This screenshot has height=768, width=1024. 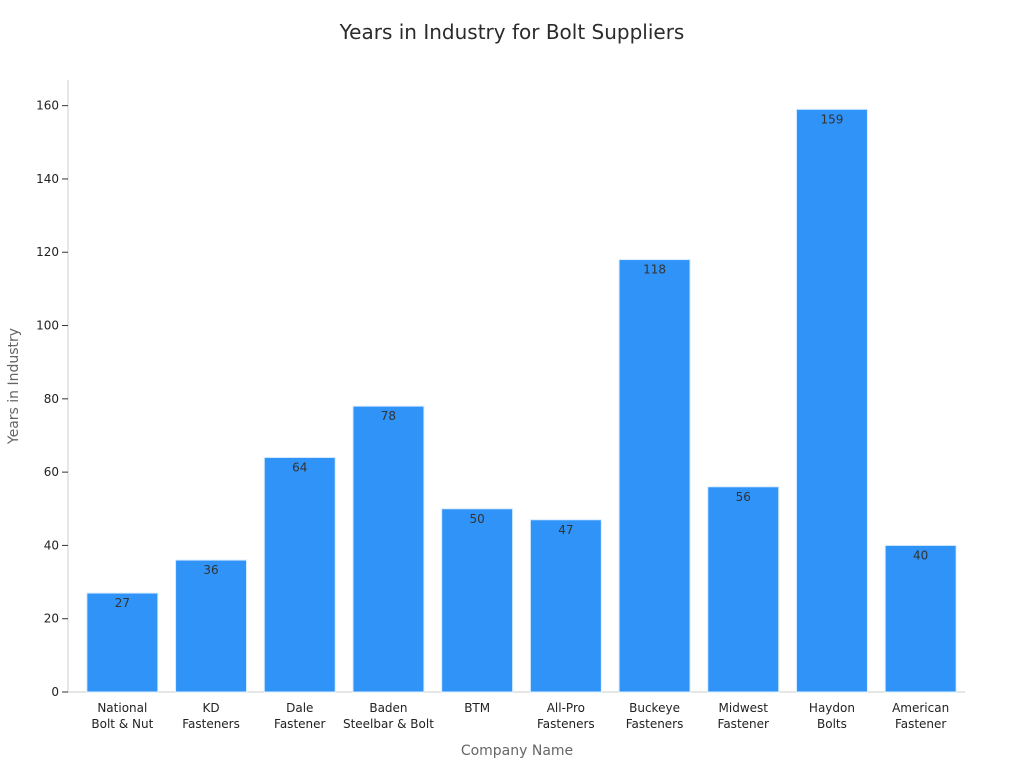 I want to click on y-axis: 0 20 40 60 80 100 120 140 160, so click(x=52, y=389).